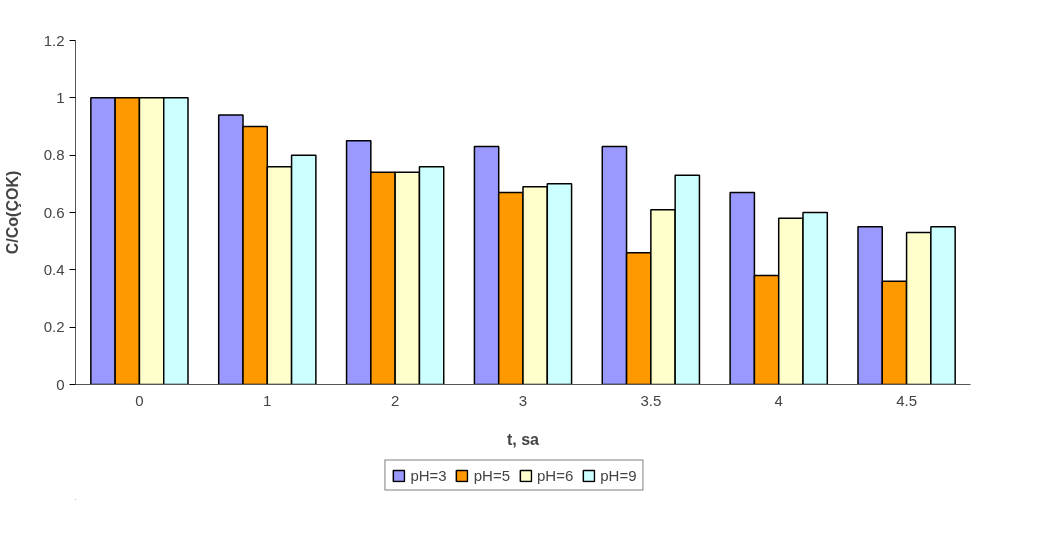 The width and height of the screenshot is (1044, 558). Describe the element at coordinates (54, 40) in the screenshot. I see `y-tick-label: 1.2` at that location.